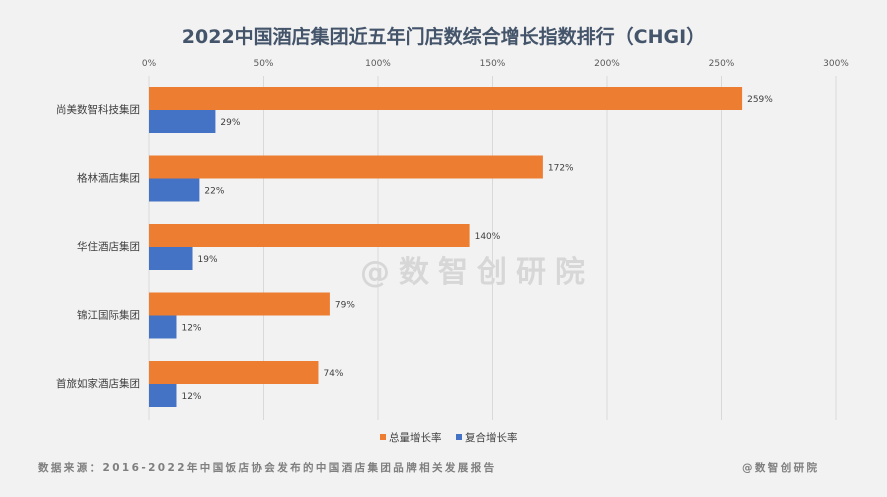 This screenshot has width=887, height=497. What do you see at coordinates (477, 272) in the screenshot?
I see `watermark: @数智创研院` at bounding box center [477, 272].